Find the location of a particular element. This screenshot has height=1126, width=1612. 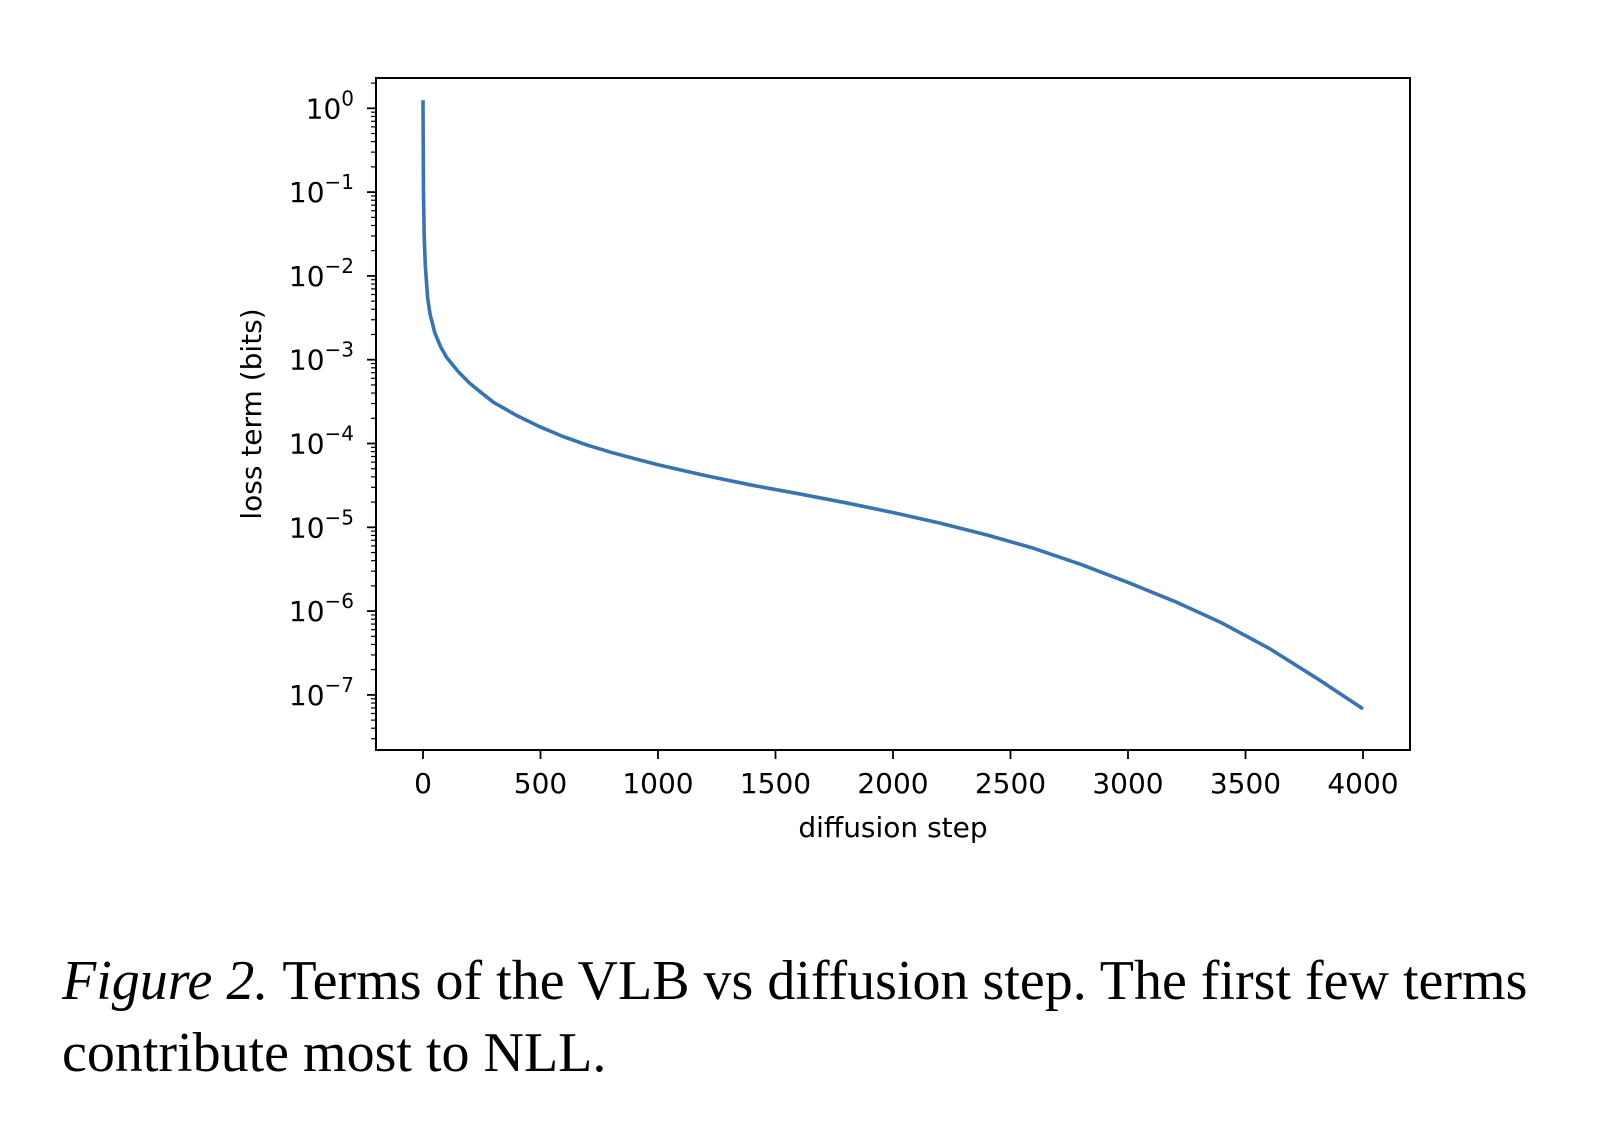

y-tick-label-exponent: −7 is located at coordinates (339, 685).